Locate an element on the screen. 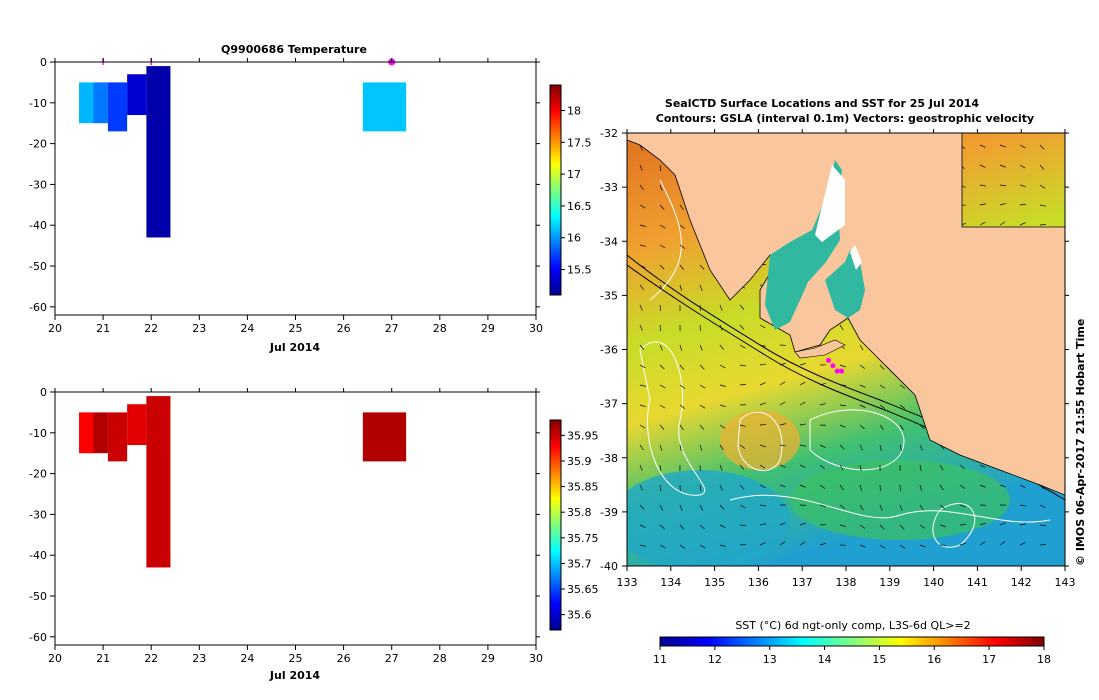 The image size is (1099, 700). colorbar-tick-label: 35.85 is located at coordinates (583, 487).